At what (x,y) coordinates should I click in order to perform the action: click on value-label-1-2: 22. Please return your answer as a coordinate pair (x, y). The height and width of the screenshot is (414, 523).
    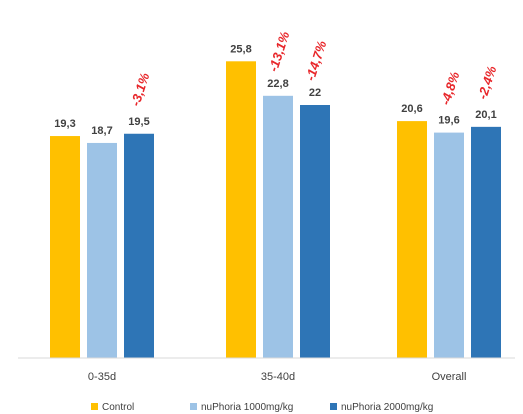
    Looking at the image, I should click on (315, 93).